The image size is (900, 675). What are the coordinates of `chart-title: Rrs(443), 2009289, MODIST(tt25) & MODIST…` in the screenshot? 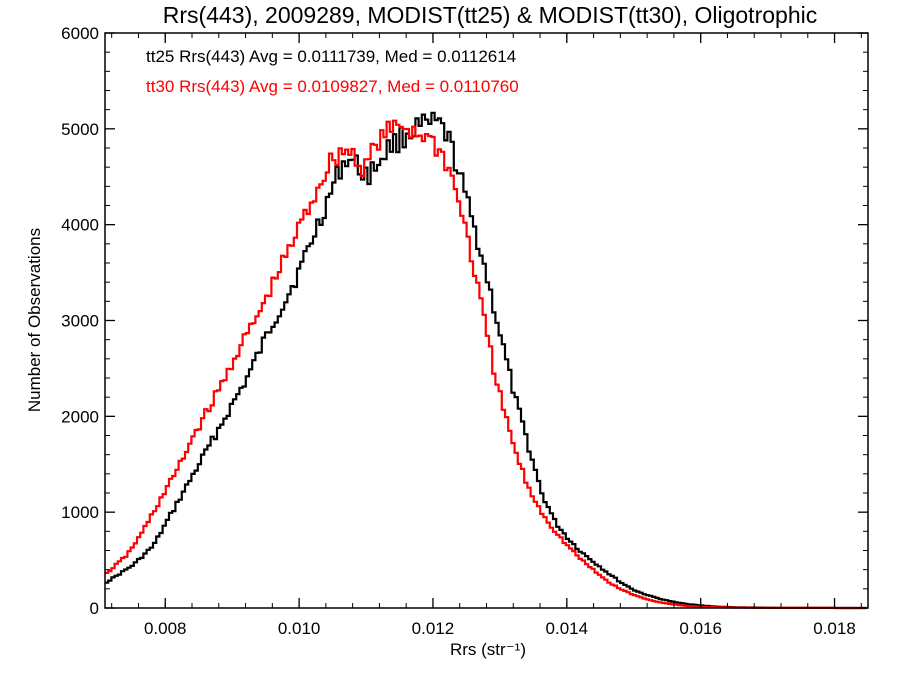 It's located at (490, 15).